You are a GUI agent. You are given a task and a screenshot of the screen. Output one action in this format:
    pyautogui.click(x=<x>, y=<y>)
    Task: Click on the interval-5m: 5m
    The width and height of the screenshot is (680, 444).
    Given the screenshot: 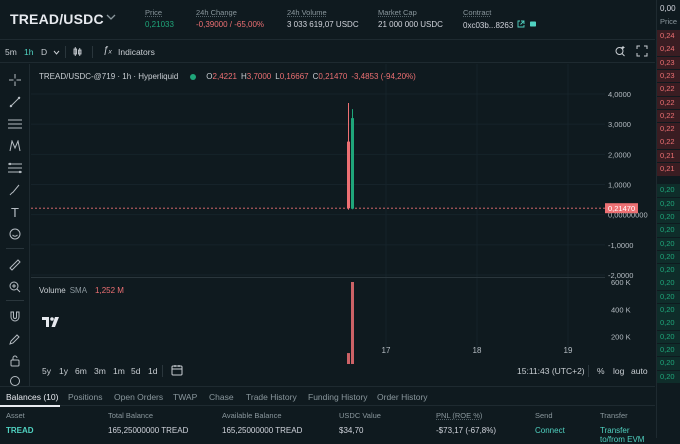 What is the action you would take?
    pyautogui.click(x=11, y=52)
    